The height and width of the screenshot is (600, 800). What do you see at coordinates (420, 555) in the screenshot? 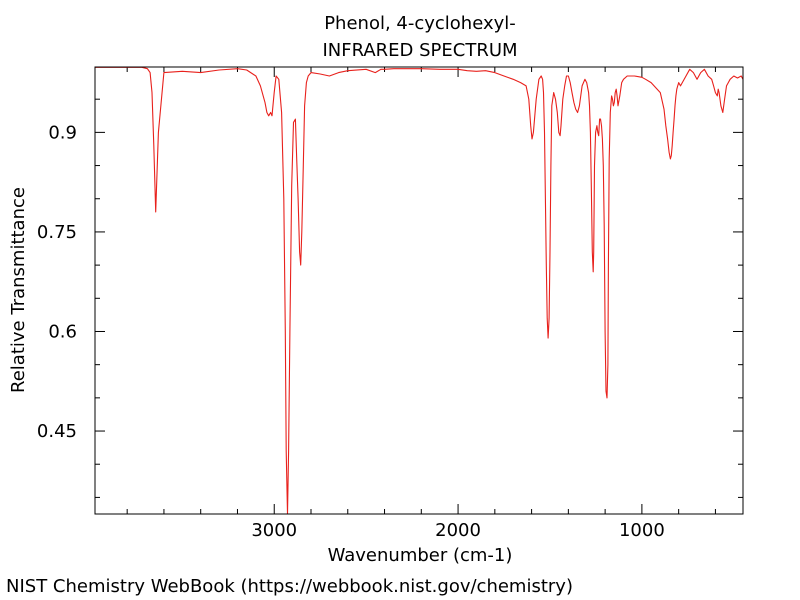
I see `x-axis-label: Wavenumber (cm-1)` at bounding box center [420, 555].